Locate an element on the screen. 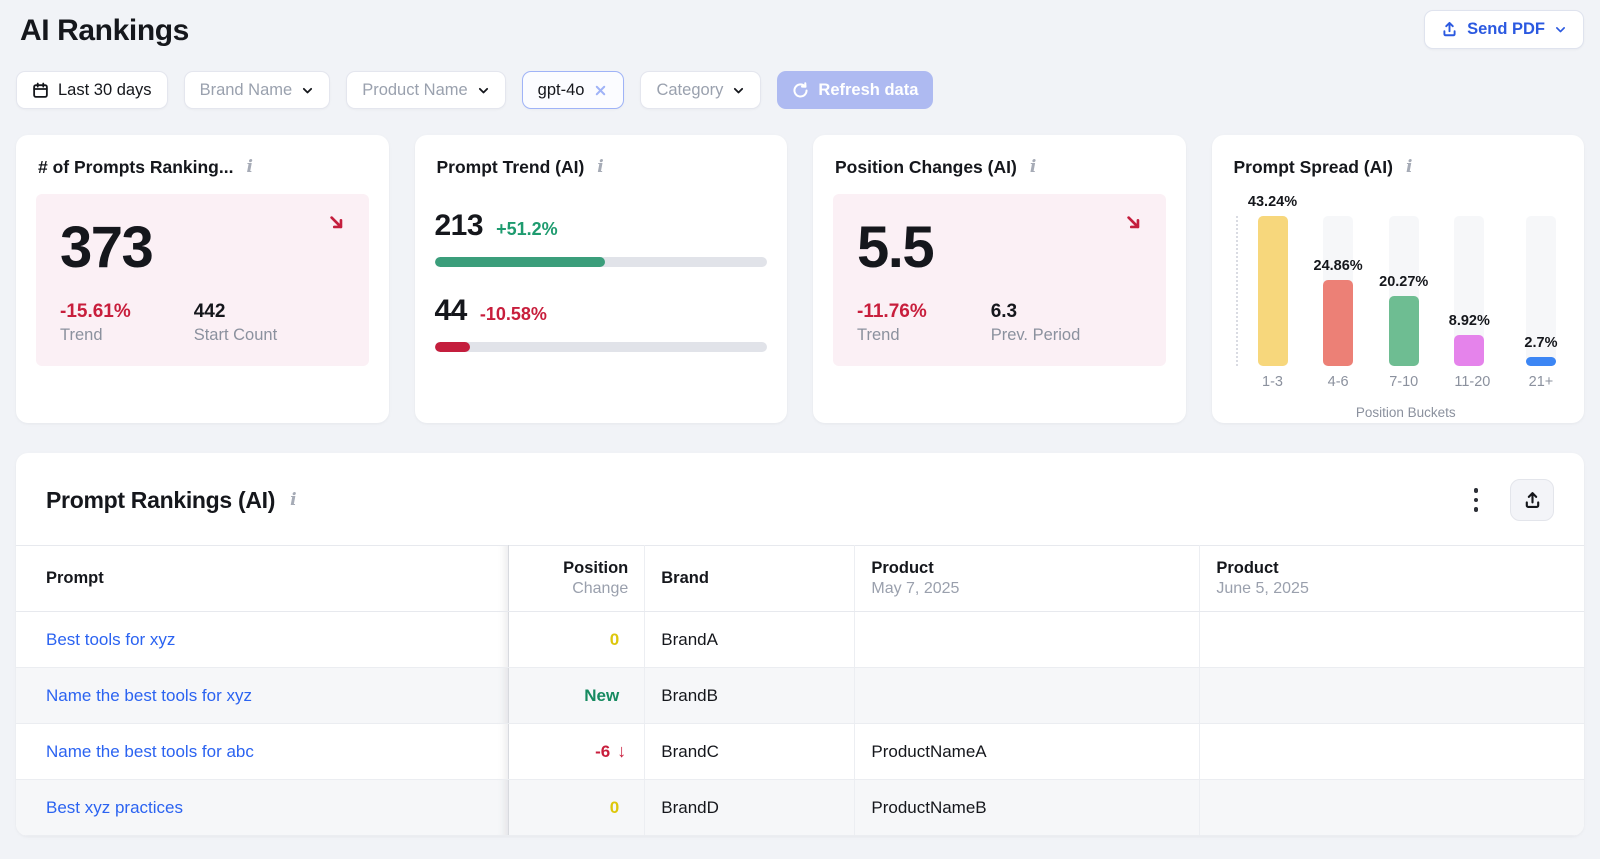 Image resolution: width=1600 pixels, height=859 pixels. upload-icon is located at coordinates (1449, 29).